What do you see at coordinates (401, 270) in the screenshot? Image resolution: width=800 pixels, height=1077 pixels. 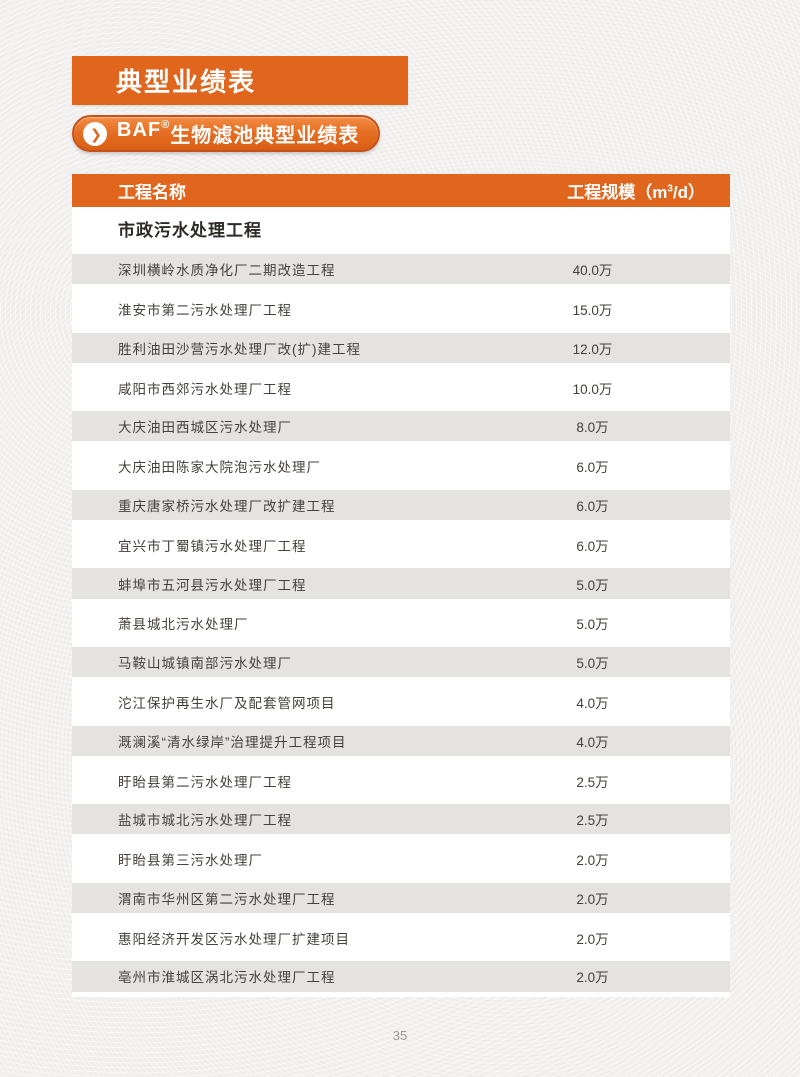 I see `table-row: 深圳横岭水质净化厂二期改造工程 40.0万` at bounding box center [401, 270].